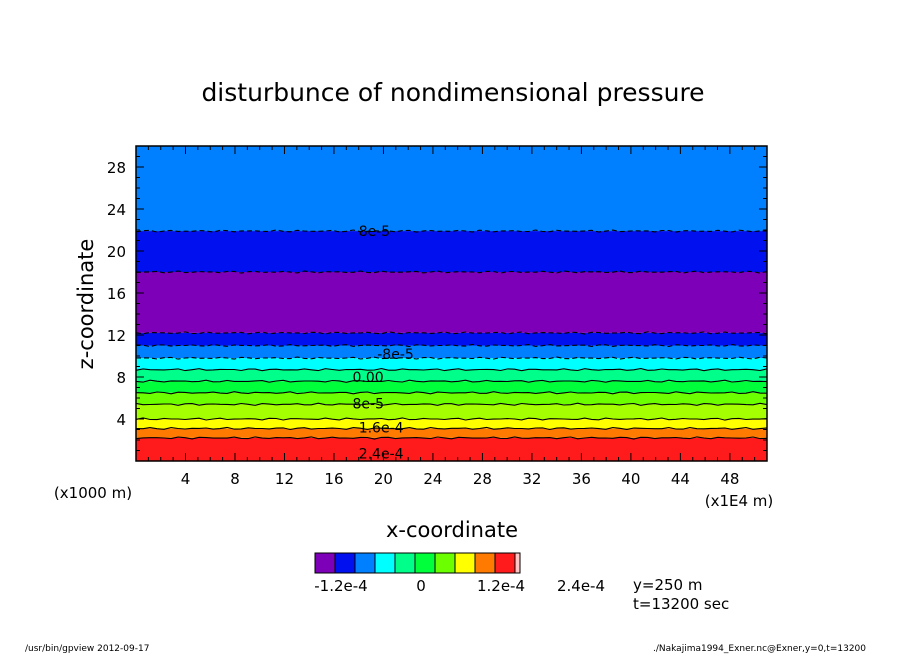  What do you see at coordinates (381, 428) in the screenshot?
I see `contour-label: 1.6e-4` at bounding box center [381, 428].